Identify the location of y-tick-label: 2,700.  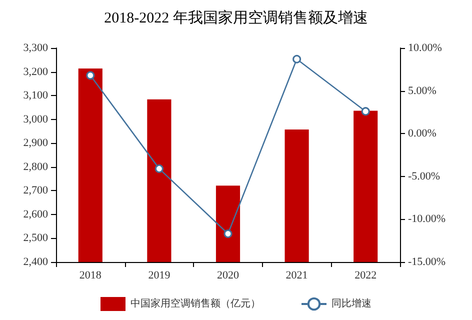
(35, 190).